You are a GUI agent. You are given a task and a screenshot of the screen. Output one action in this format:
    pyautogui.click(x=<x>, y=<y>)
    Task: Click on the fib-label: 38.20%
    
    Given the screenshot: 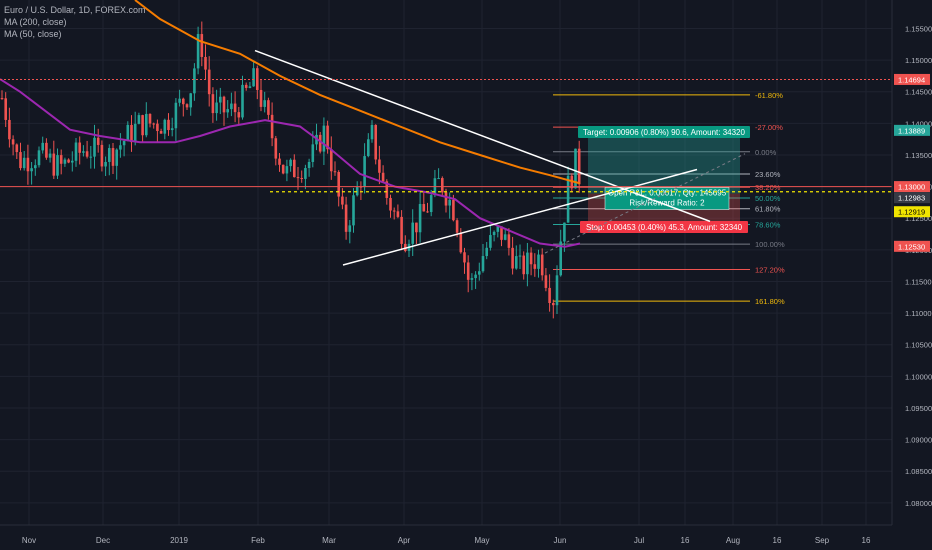 What is the action you would take?
    pyautogui.click(x=768, y=187)
    